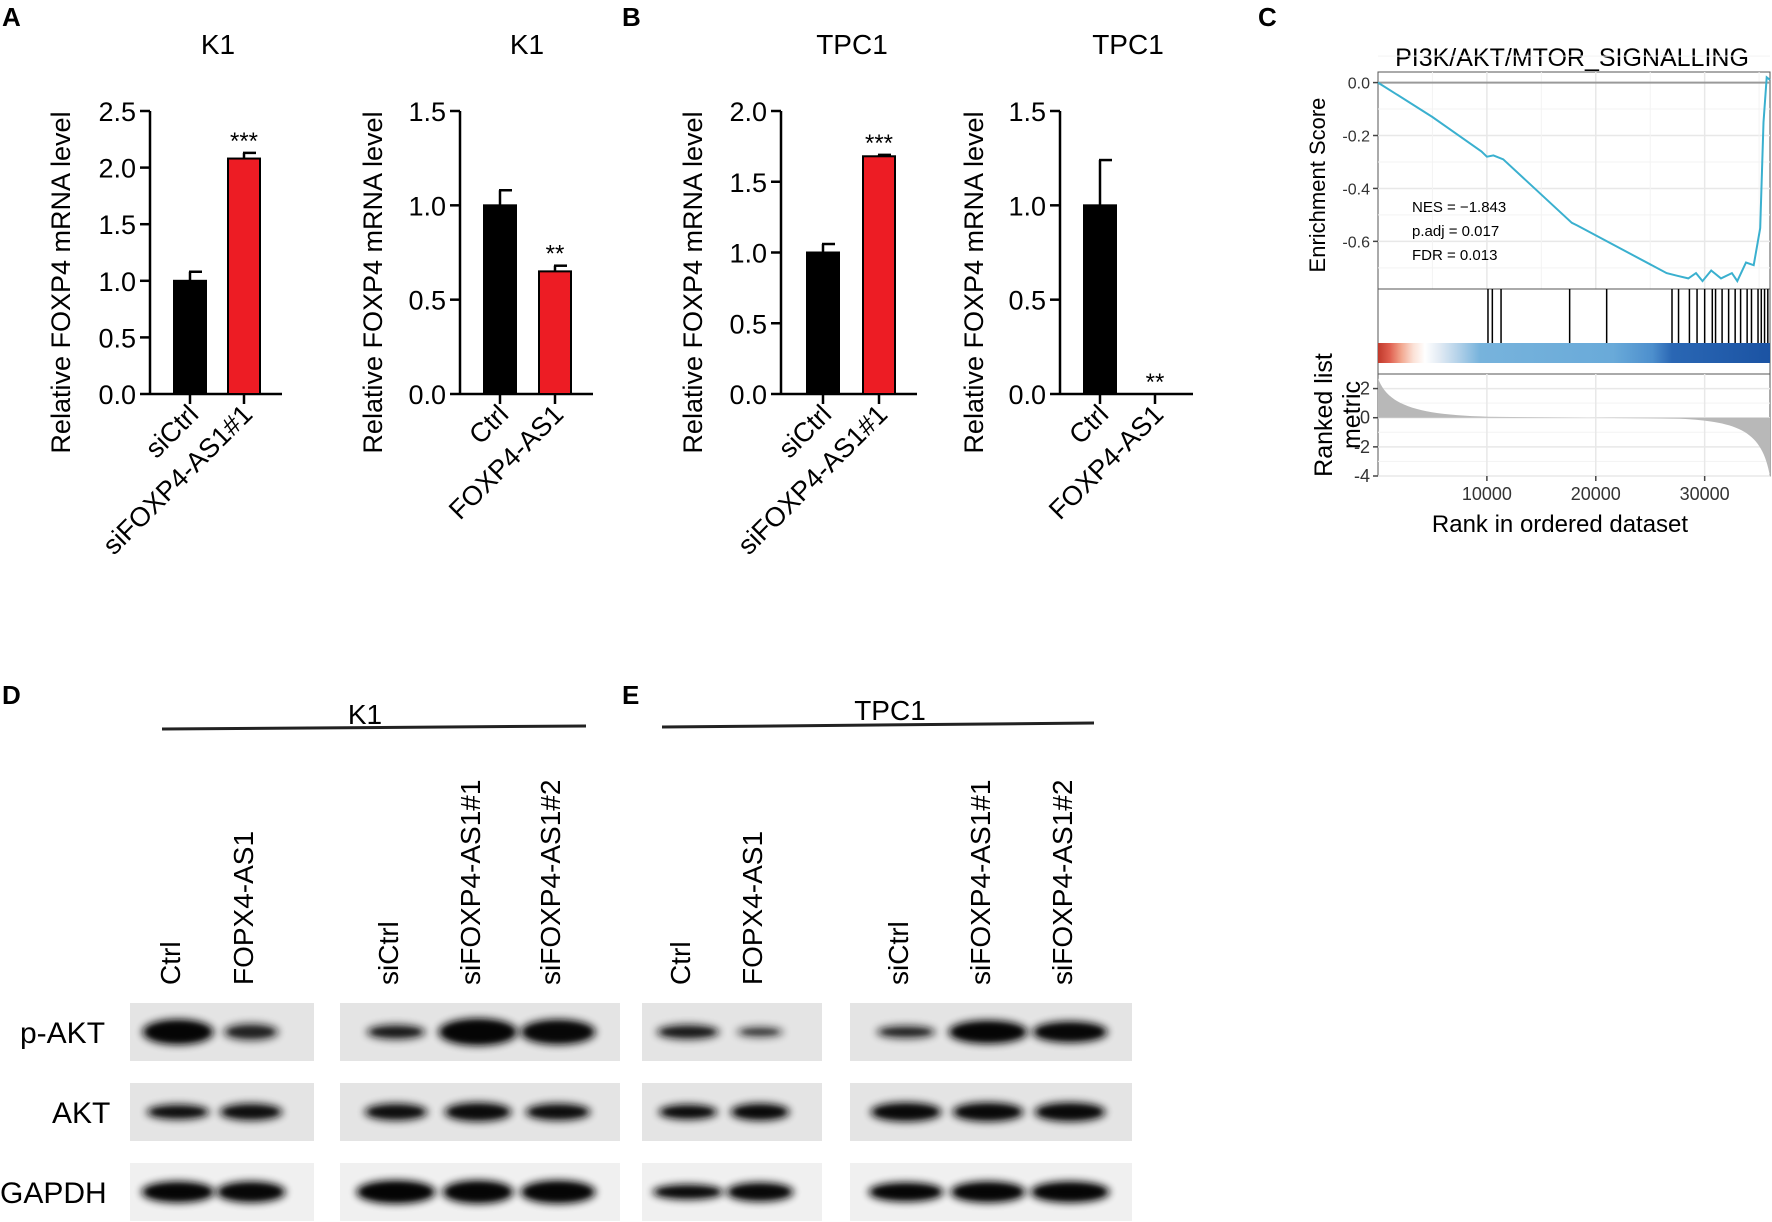 The height and width of the screenshot is (1222, 1772). I want to click on blot-d-row-label: GAPDH, so click(53, 1193).